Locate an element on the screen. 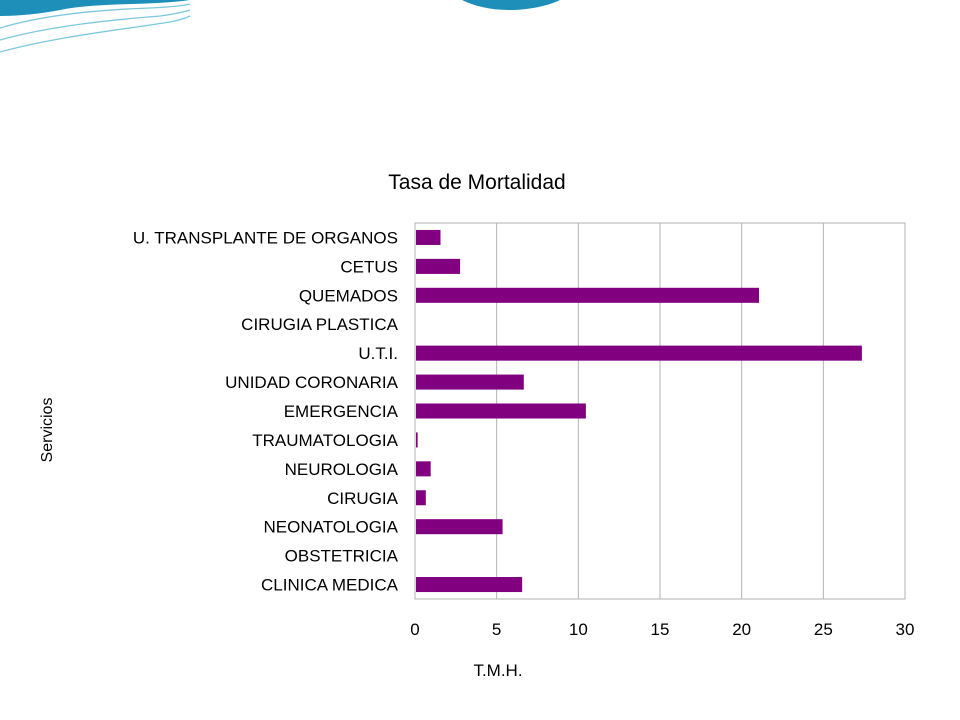  category-label: EMERGENCIA is located at coordinates (341, 411).